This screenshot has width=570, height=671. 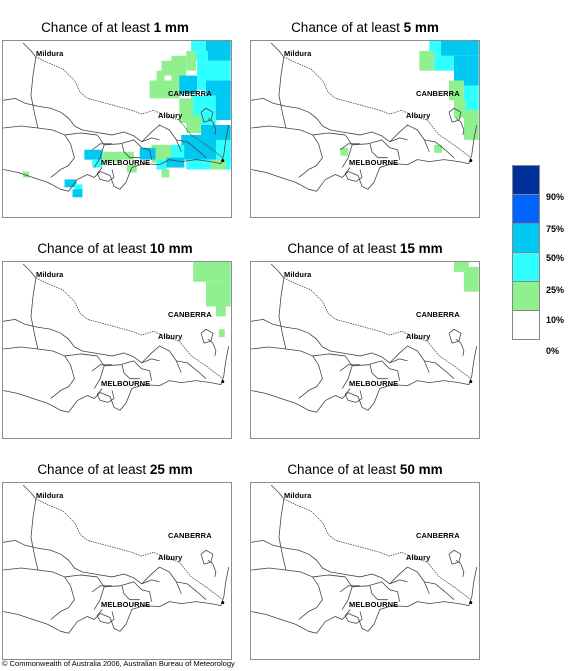 I want to click on map-25mm: Mildura CANBERRA Albury MELBOURNE, so click(x=117, y=571).